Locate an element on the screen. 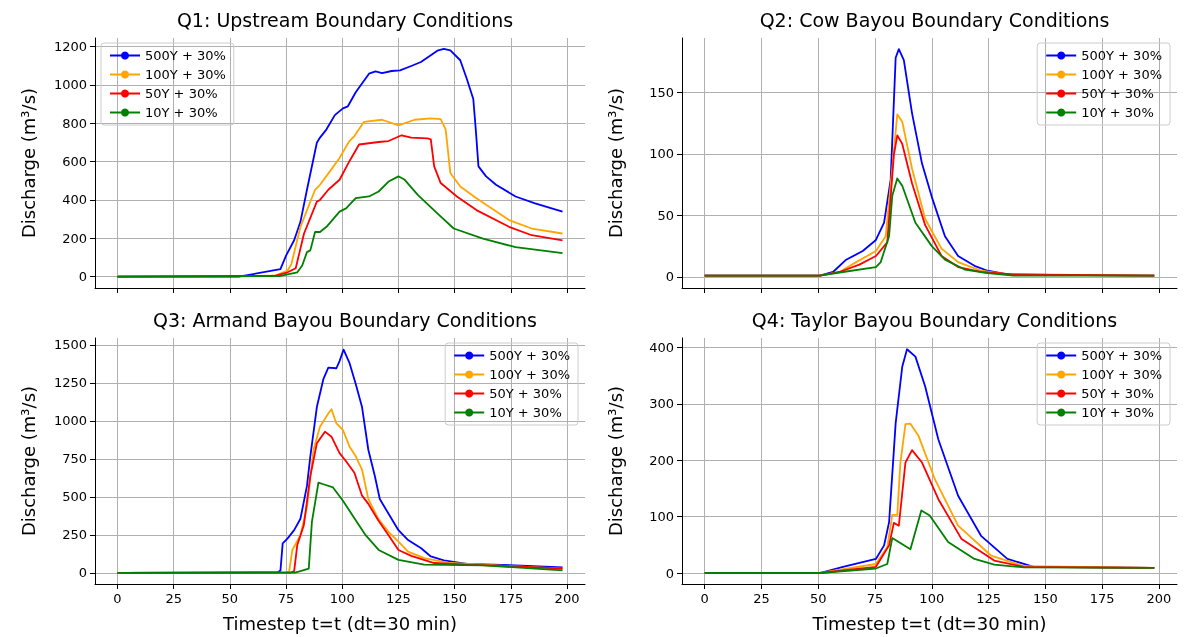 This screenshot has width=1184, height=637. y-tick-label: 1250 is located at coordinates (70, 383).